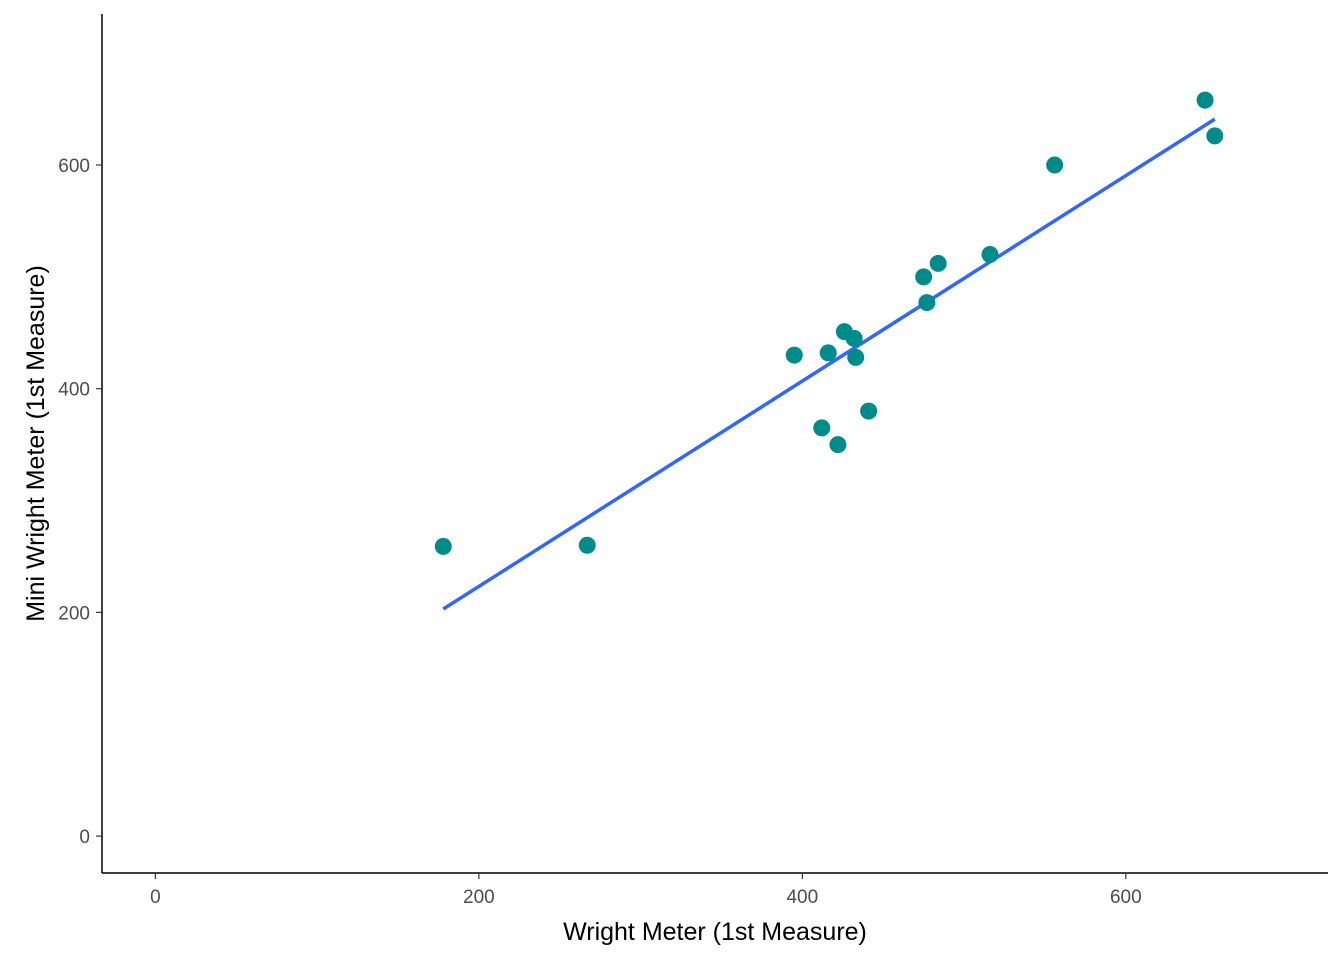 The height and width of the screenshot is (960, 1344). What do you see at coordinates (36, 443) in the screenshot?
I see `y-axis-title: Mini Wright Meter (1st Measure)` at bounding box center [36, 443].